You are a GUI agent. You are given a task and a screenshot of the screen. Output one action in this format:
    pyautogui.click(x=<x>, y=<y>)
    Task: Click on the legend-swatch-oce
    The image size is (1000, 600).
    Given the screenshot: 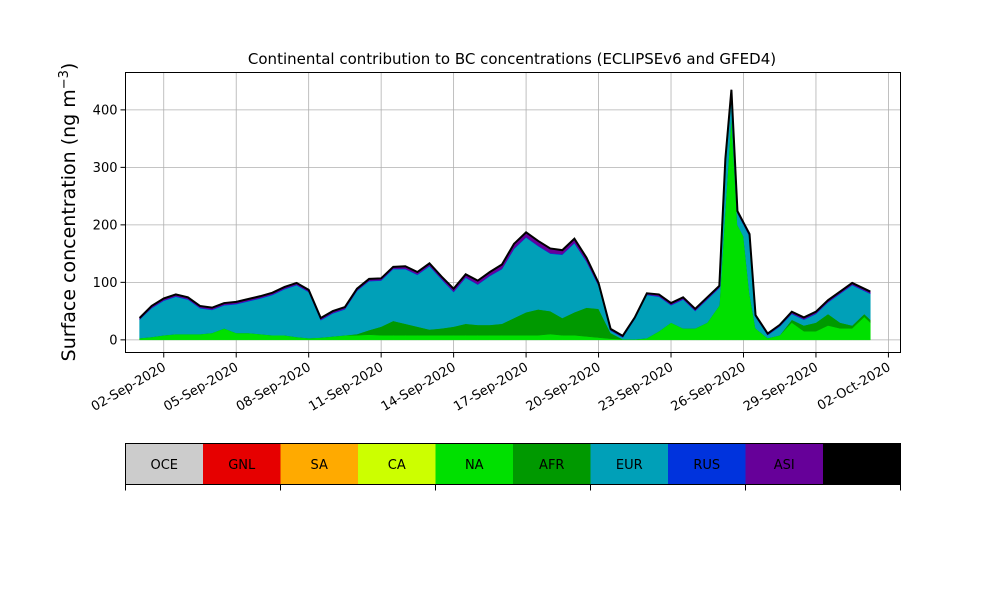 What is the action you would take?
    pyautogui.click(x=164, y=464)
    